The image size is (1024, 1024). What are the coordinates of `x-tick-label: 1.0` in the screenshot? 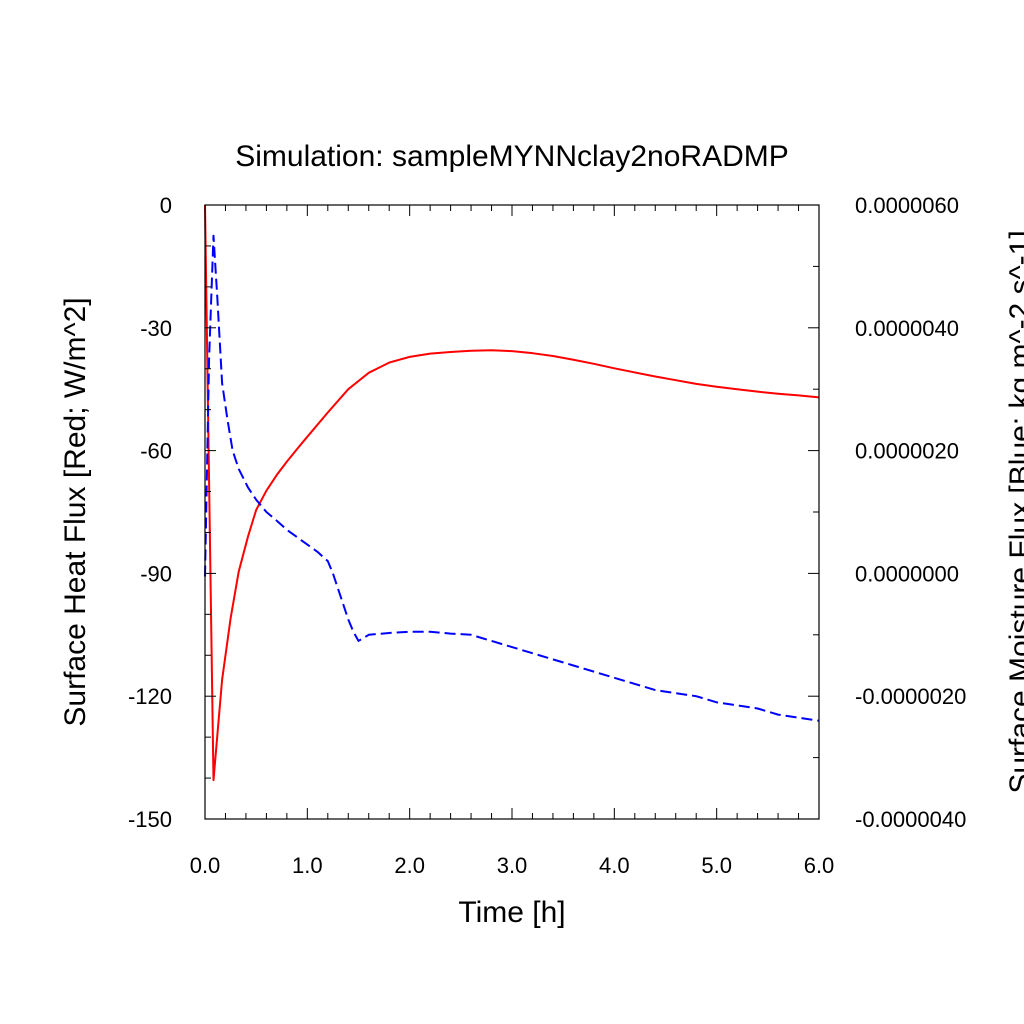 It's located at (307, 865).